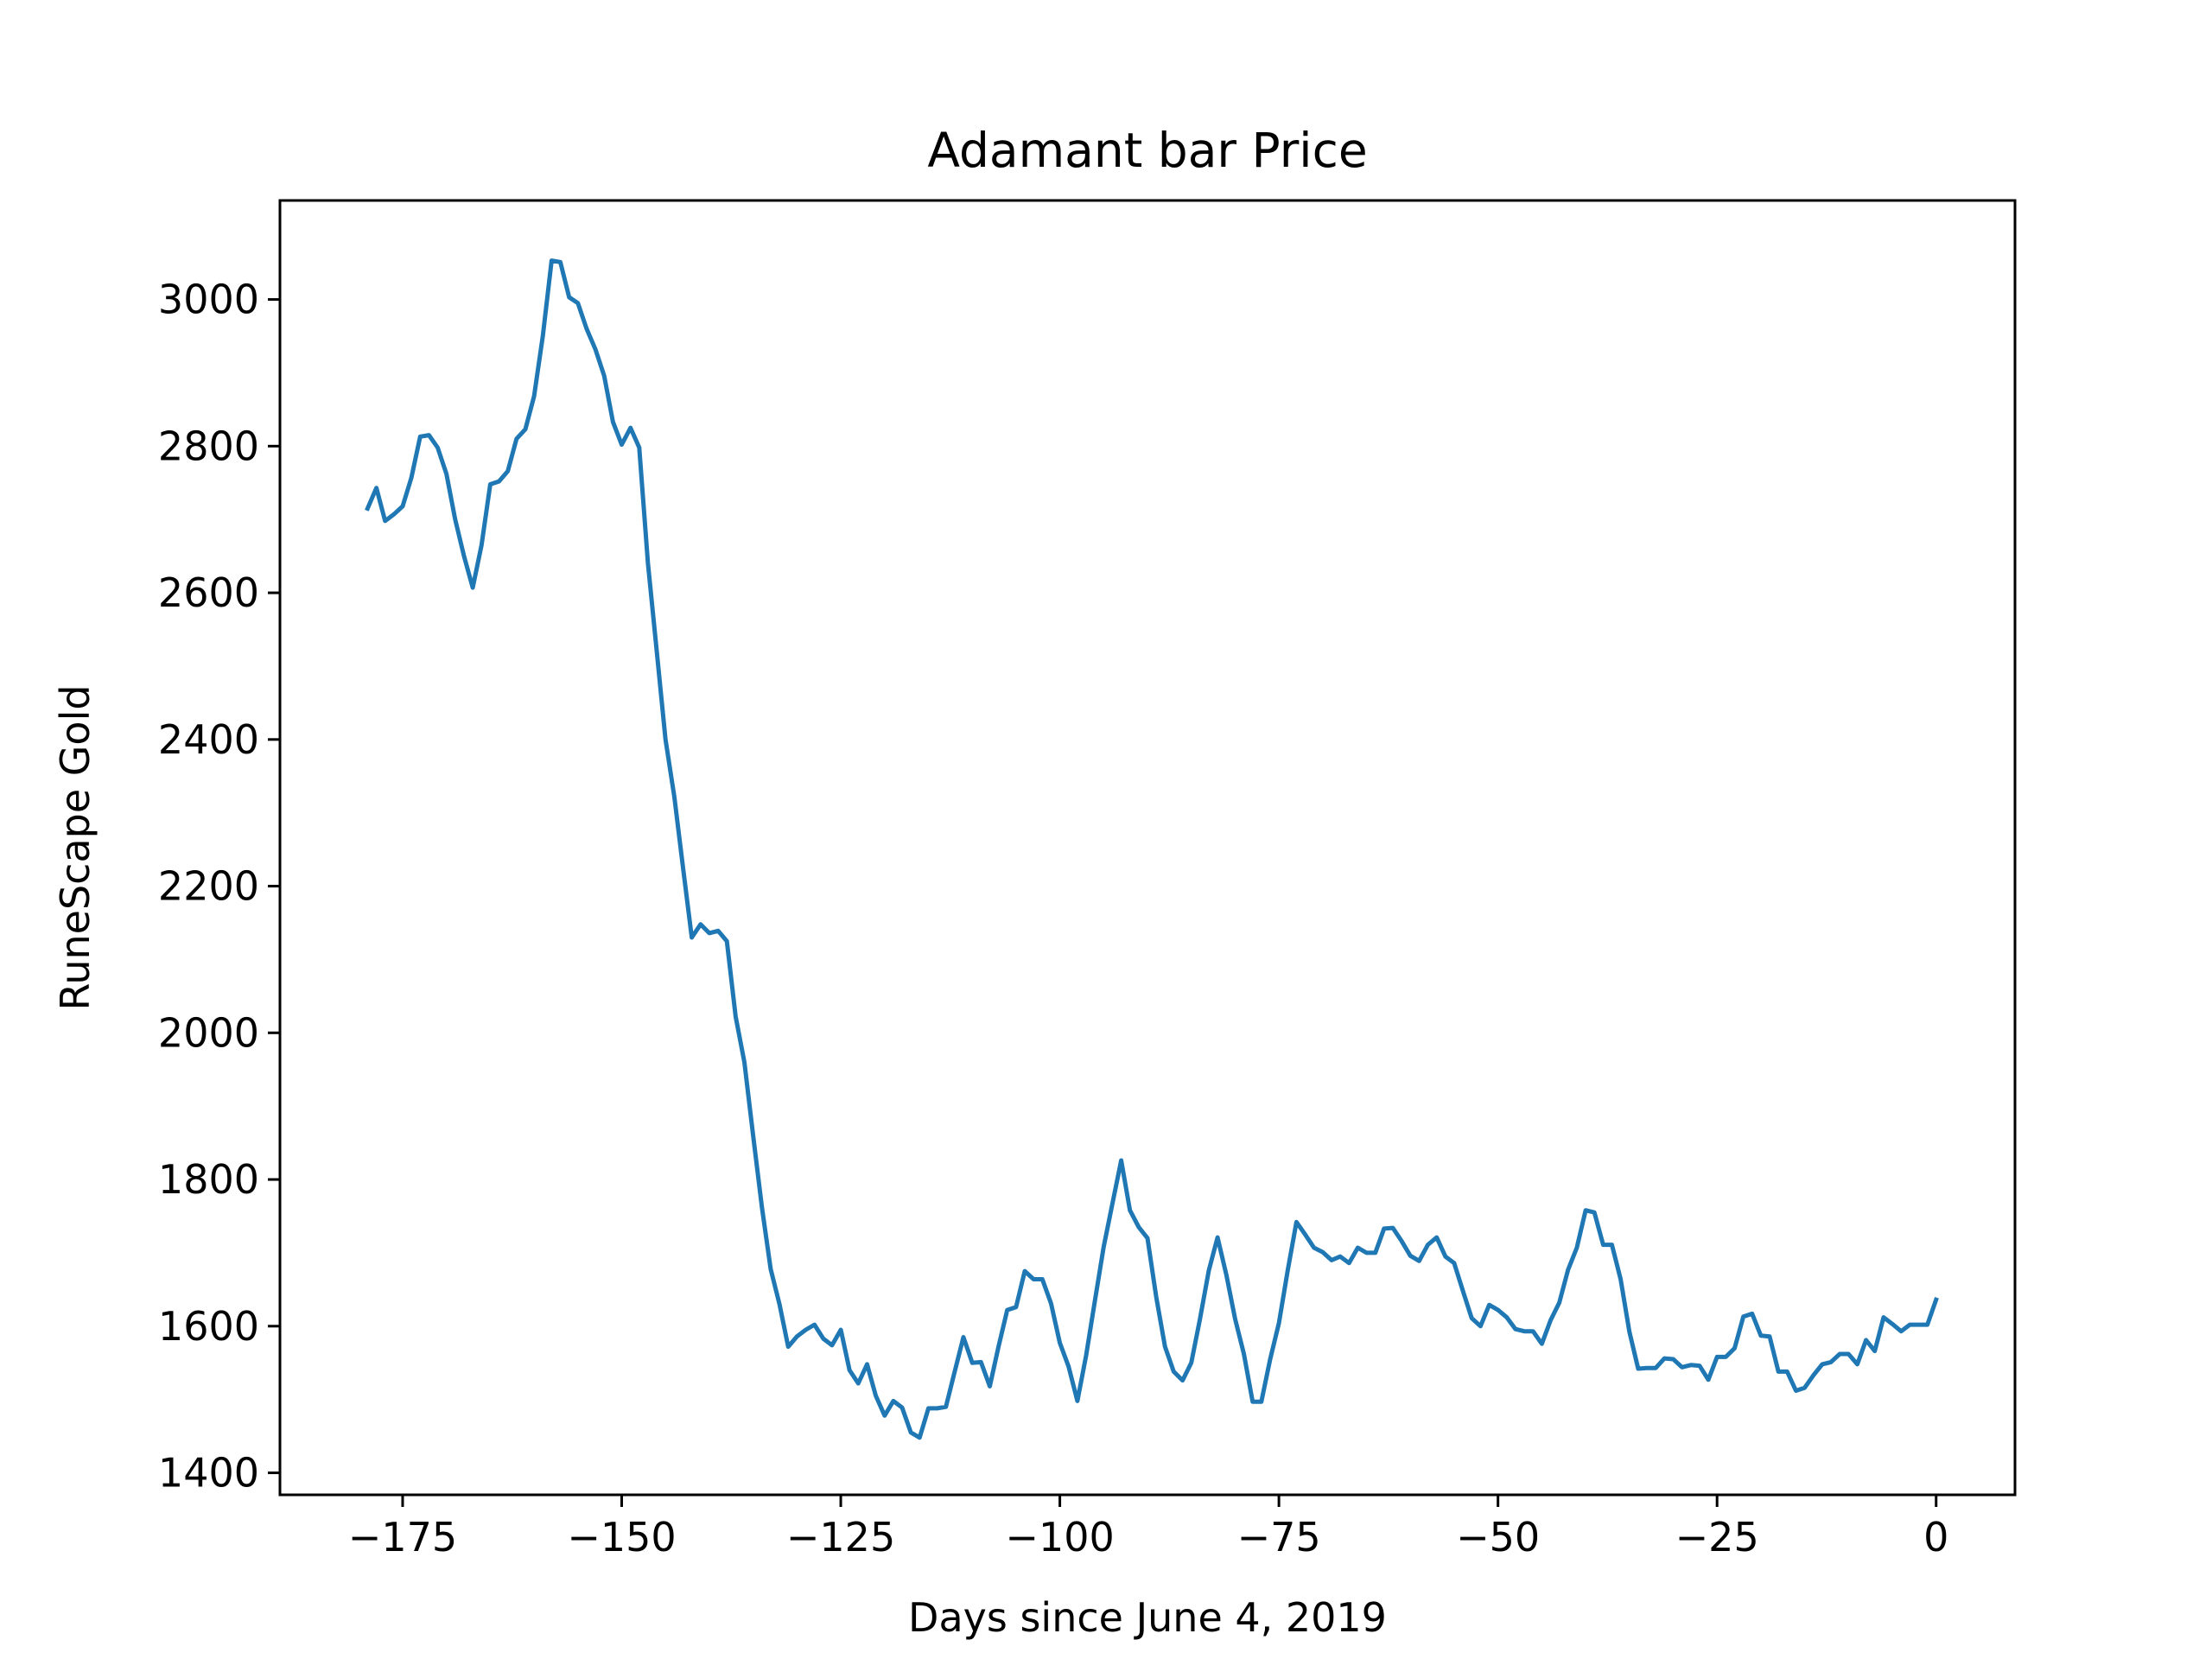  I want to click on y-axis: 1400 1600 1800 2000 2200 2400 2600 2800 3000, so click(219, 886).